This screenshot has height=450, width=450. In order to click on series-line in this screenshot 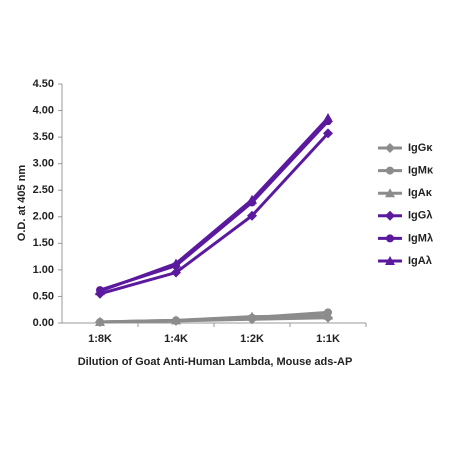, I will do `click(214, 319)`.